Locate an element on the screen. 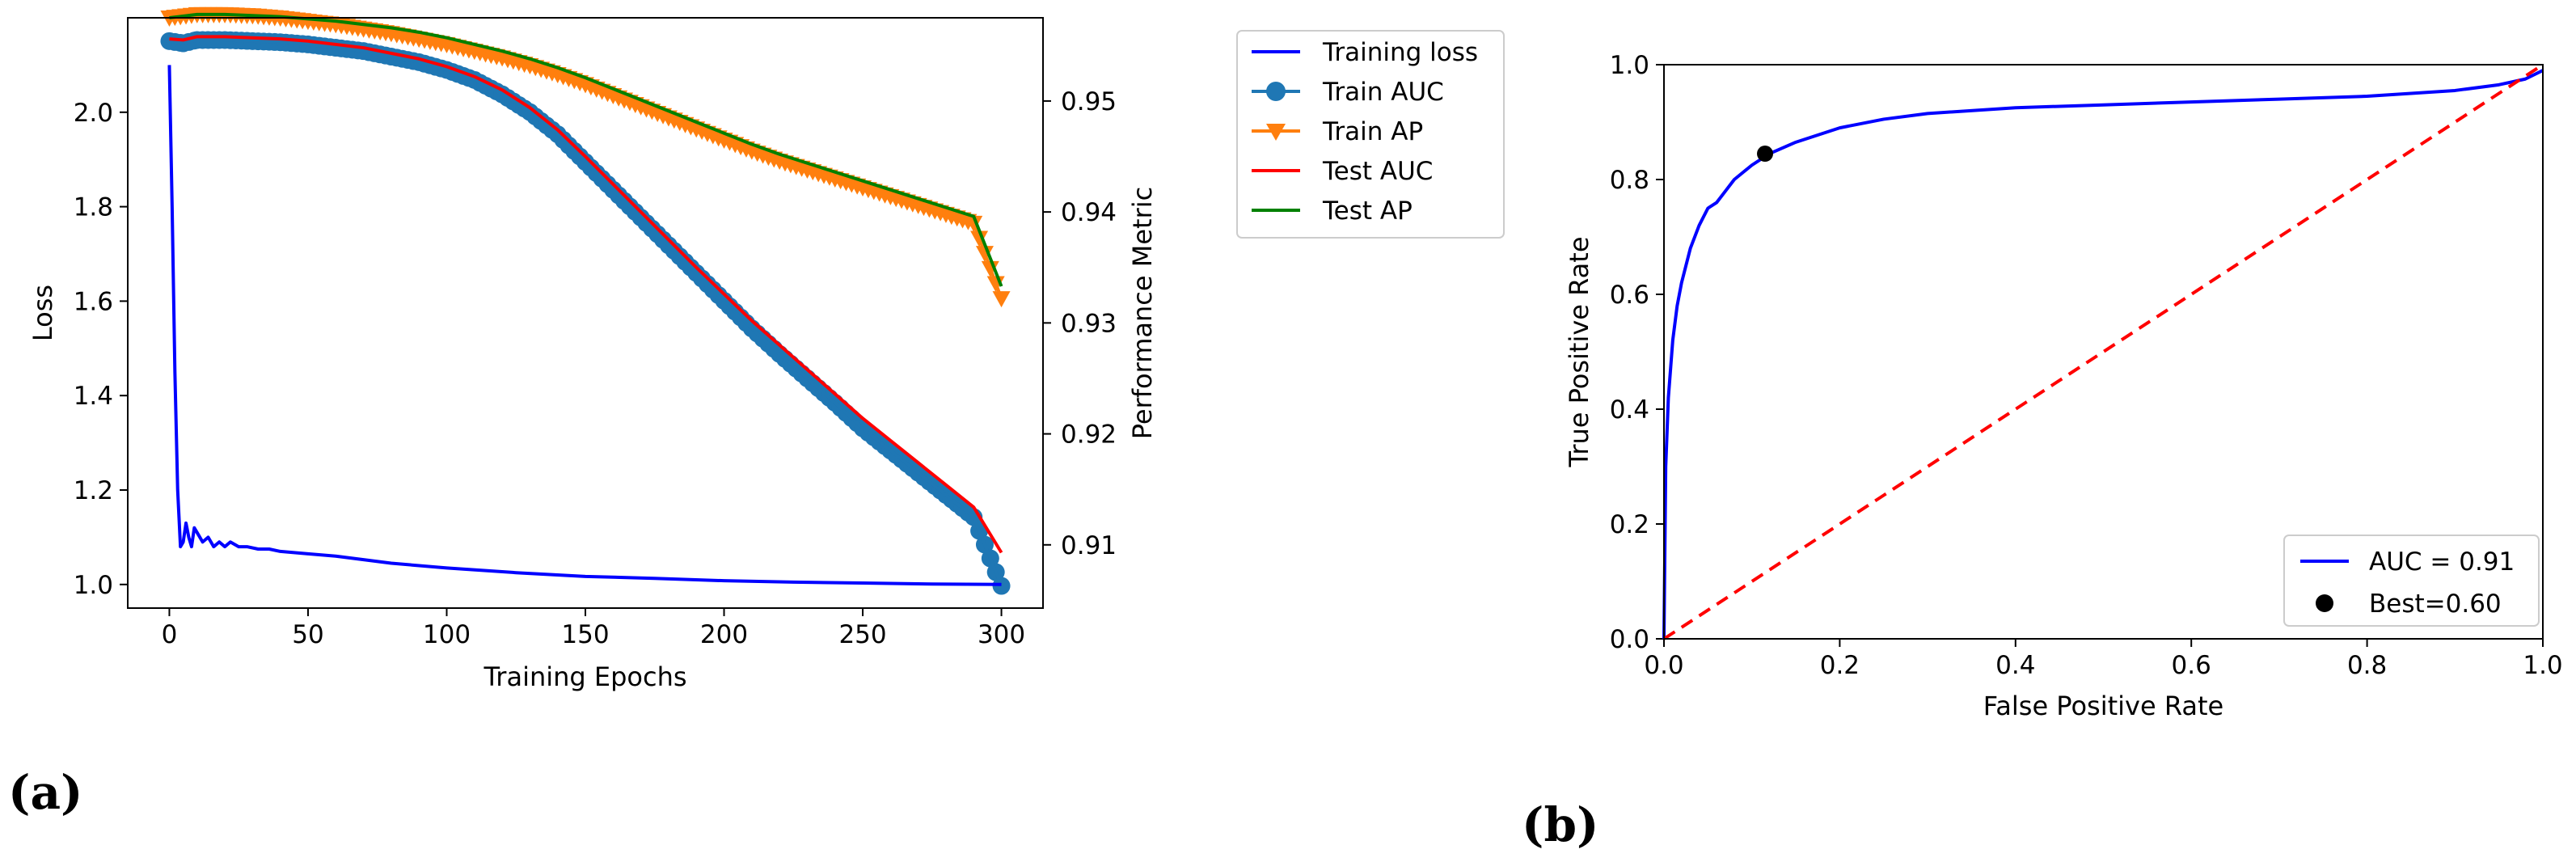 This screenshot has width=2576, height=862. b-x-axis-ticks: 0.0 0.2 0.4 0.6 0.8 1.0 is located at coordinates (2103, 659).